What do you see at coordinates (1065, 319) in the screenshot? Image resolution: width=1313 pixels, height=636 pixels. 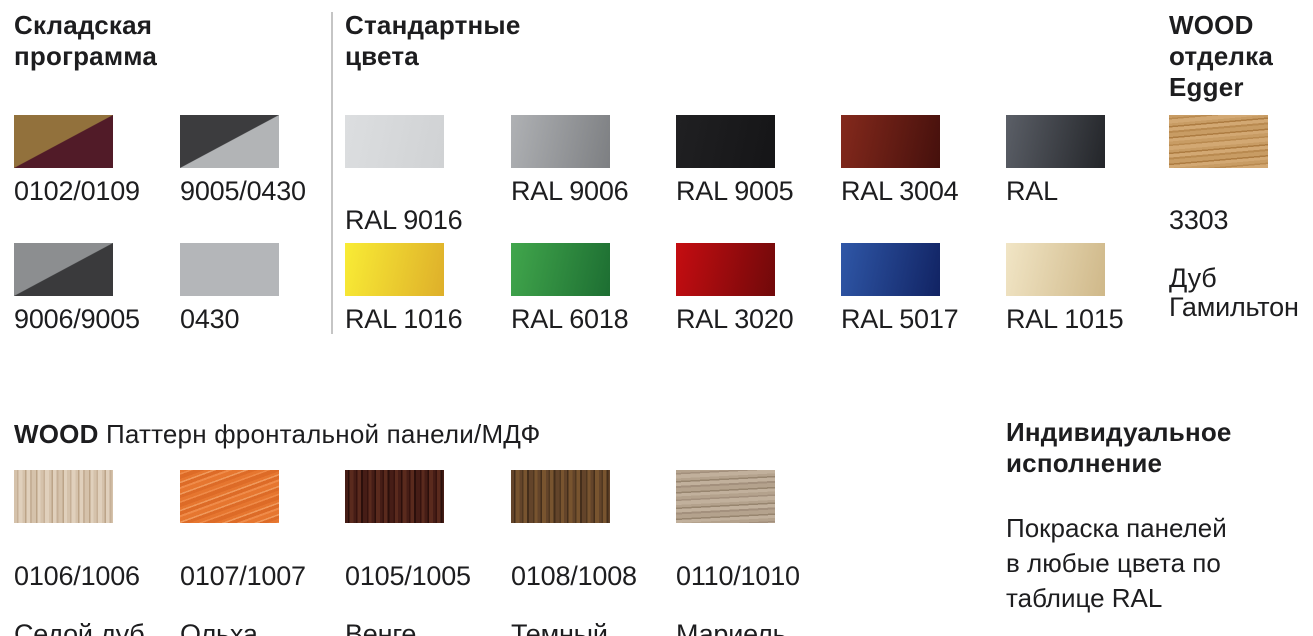 I see `swatch-label-ral-1015: RAL 1015` at bounding box center [1065, 319].